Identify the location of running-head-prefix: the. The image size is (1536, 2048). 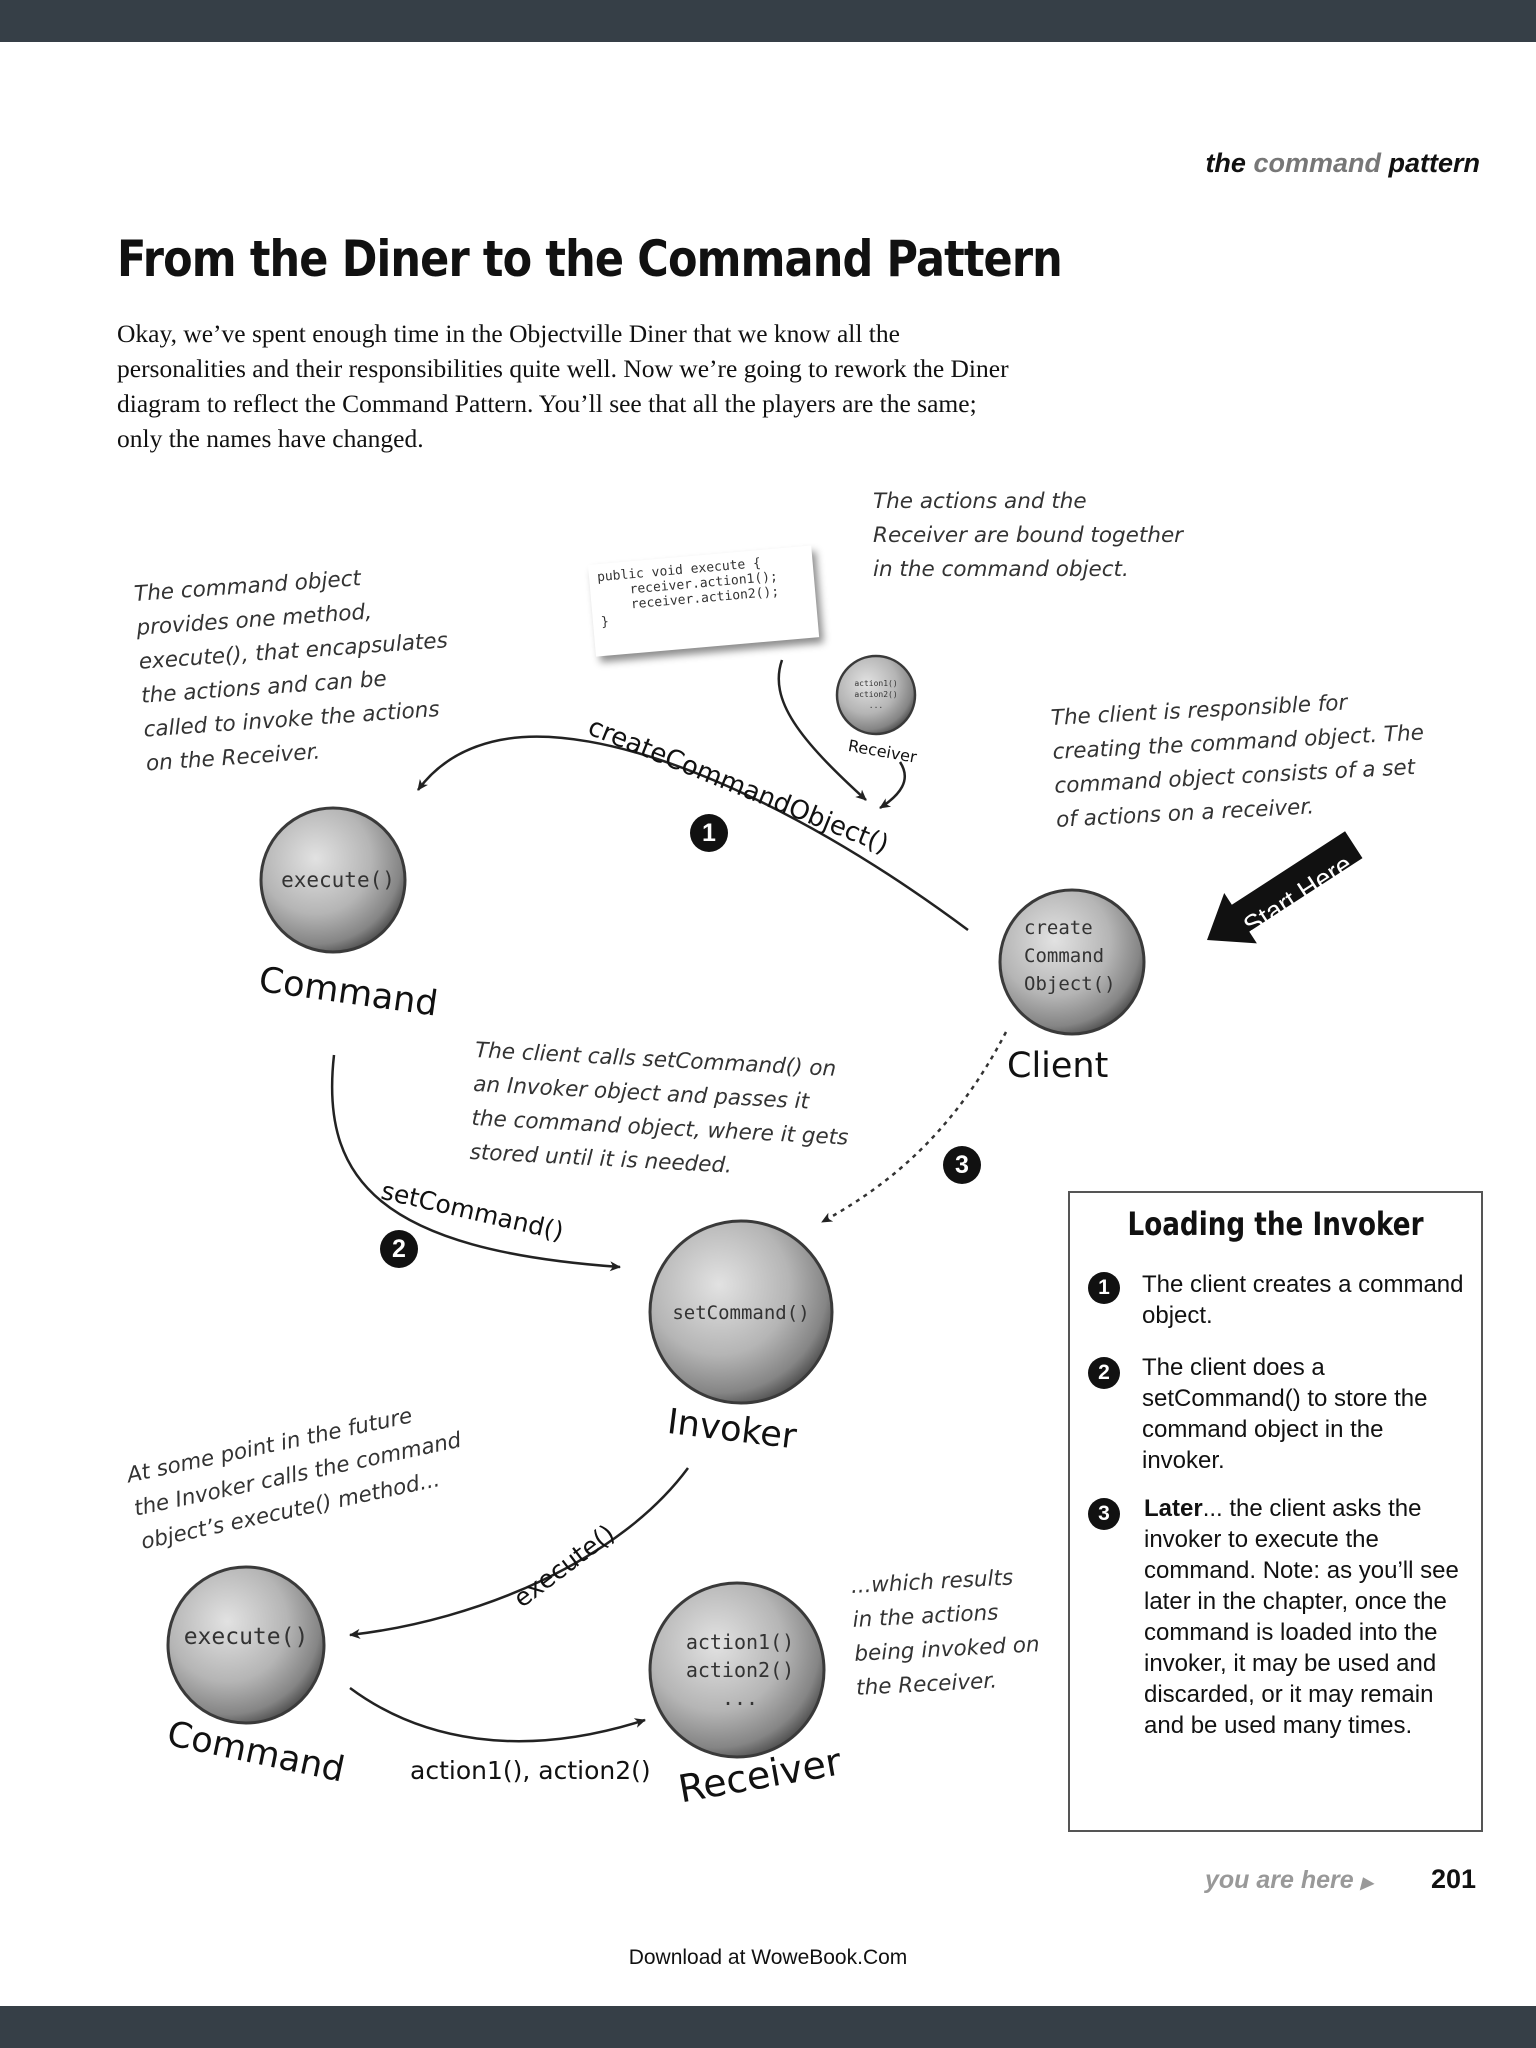
(1229, 163).